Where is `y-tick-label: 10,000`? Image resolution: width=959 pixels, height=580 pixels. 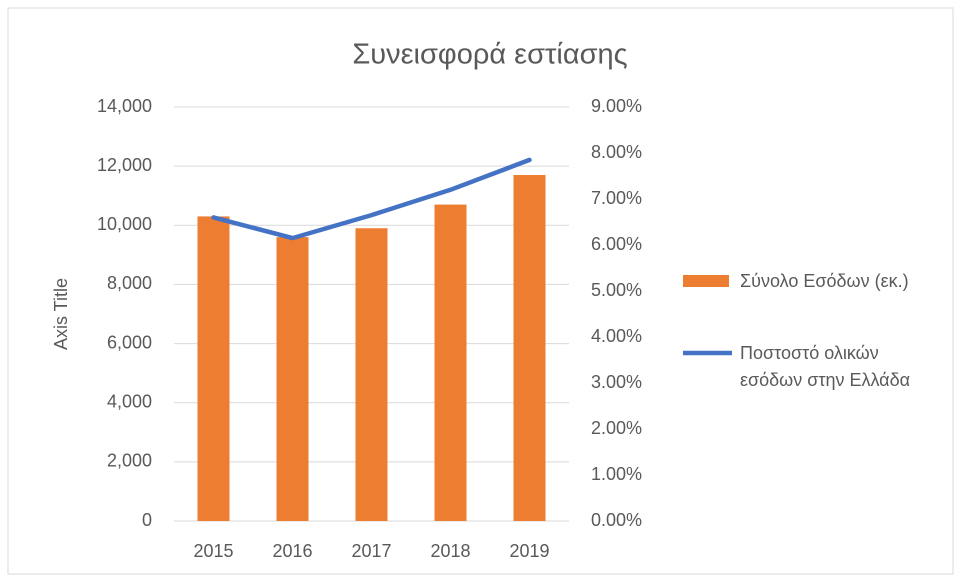
y-tick-label: 10,000 is located at coordinates (124, 224).